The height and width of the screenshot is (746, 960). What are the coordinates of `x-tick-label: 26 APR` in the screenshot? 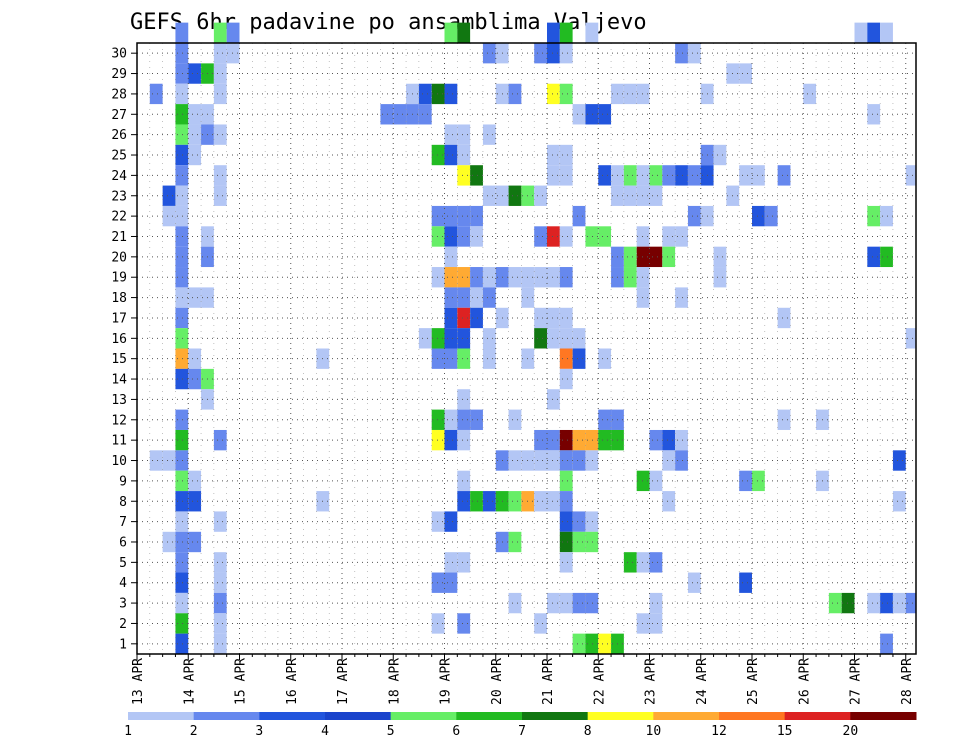 It's located at (804, 681).